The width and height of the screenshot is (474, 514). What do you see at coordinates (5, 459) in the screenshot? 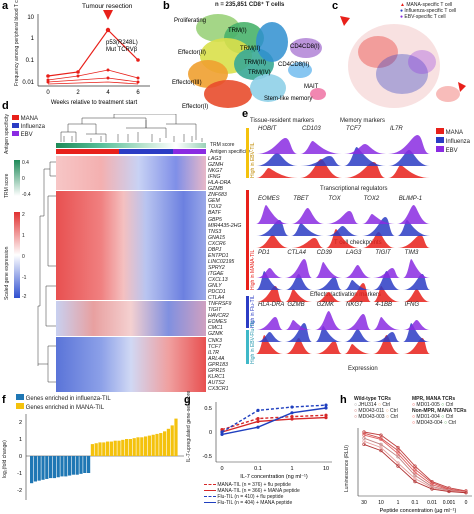
I see `y-axis-label-f: log₂(fold change)` at bounding box center [5, 459].